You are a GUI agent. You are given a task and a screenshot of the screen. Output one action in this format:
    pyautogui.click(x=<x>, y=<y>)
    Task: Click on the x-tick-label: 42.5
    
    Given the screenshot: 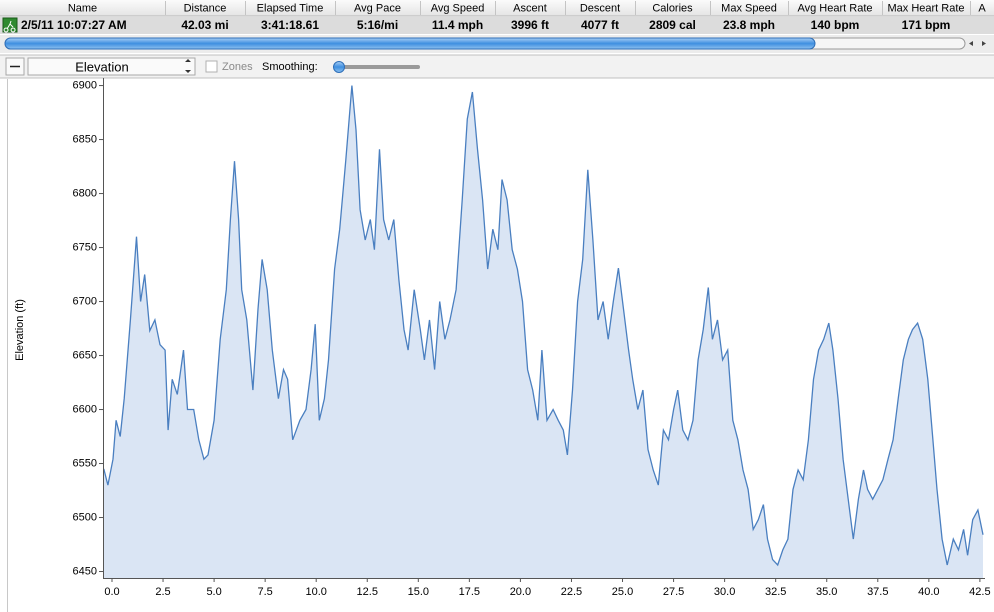 What is the action you would take?
    pyautogui.click(x=979, y=592)
    